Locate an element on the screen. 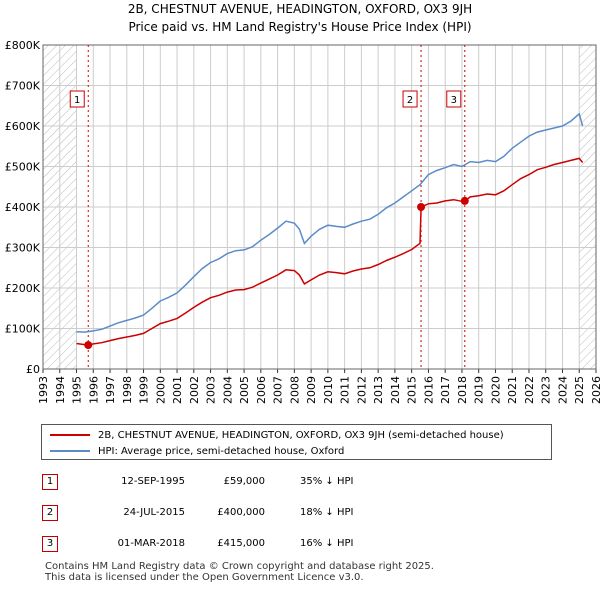 The image size is (600, 590). x-tick-label: 2025 is located at coordinates (579, 390).